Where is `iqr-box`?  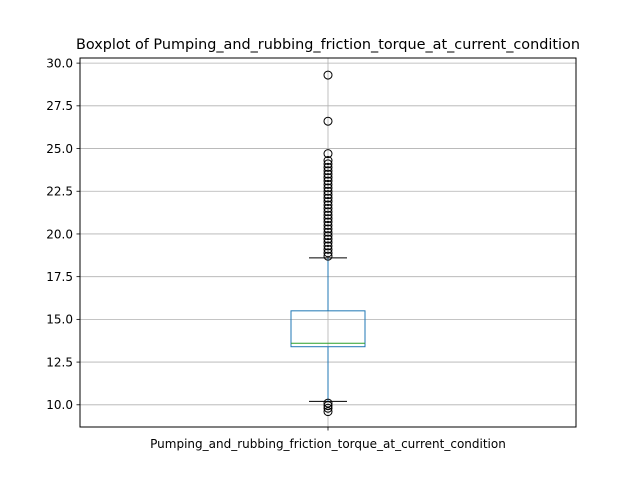
iqr-box is located at coordinates (328, 329).